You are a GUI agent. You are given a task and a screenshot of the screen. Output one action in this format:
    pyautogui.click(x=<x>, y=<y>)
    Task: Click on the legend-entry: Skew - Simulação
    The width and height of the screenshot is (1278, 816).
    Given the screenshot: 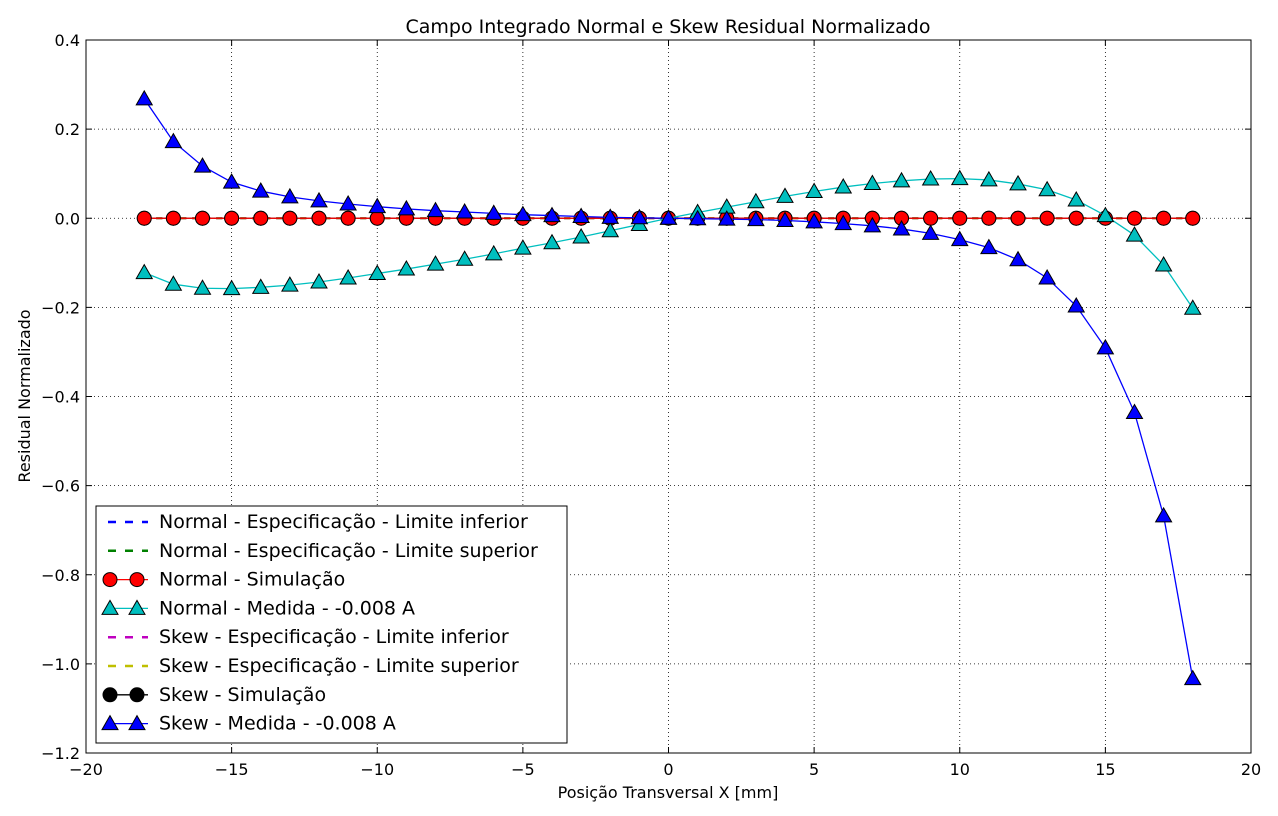 What is the action you would take?
    pyautogui.click(x=214, y=695)
    